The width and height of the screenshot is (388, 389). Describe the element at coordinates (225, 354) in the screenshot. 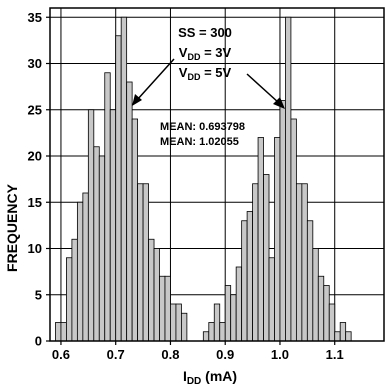

I see `x-tick-label: 0.9` at that location.